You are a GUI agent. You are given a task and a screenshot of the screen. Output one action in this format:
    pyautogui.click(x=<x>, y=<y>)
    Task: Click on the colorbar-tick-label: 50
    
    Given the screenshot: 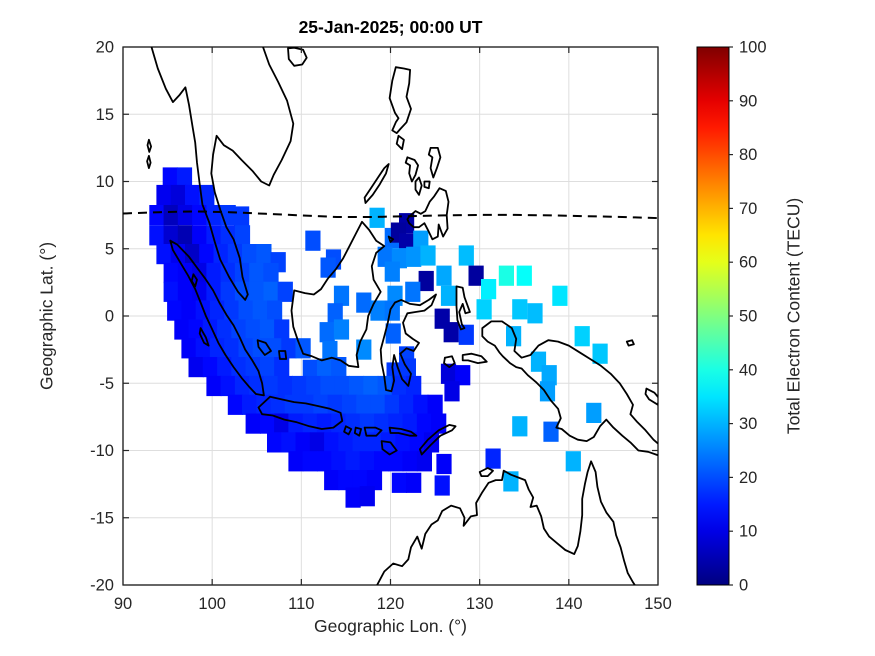 What is the action you would take?
    pyautogui.click(x=748, y=317)
    